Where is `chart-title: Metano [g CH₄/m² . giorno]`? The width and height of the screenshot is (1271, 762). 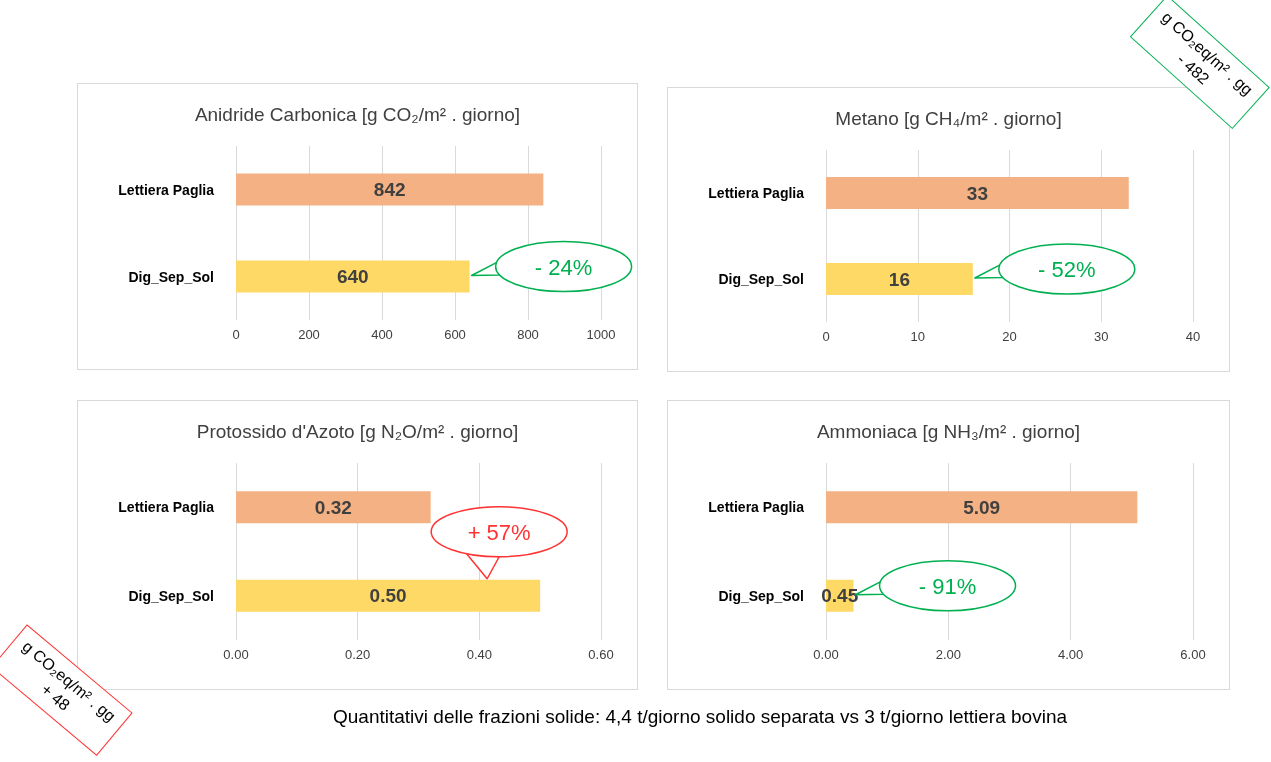
chart-title: Metano [g CH₄/m² . giorno] is located at coordinates (948, 118).